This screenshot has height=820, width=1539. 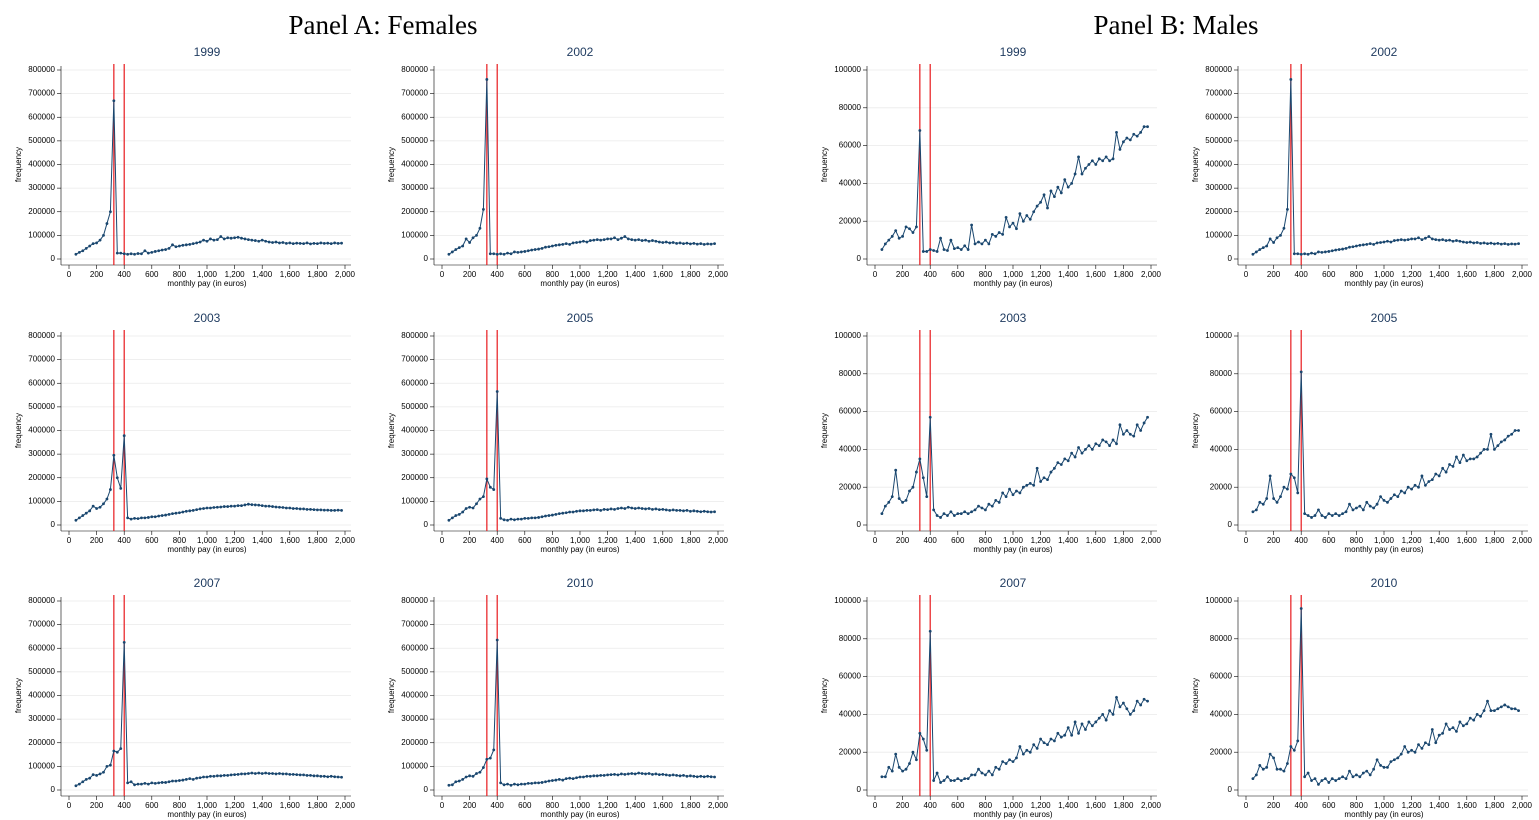 What do you see at coordinates (1096, 540) in the screenshot?
I see `x-tick-label: 1,600` at bounding box center [1096, 540].